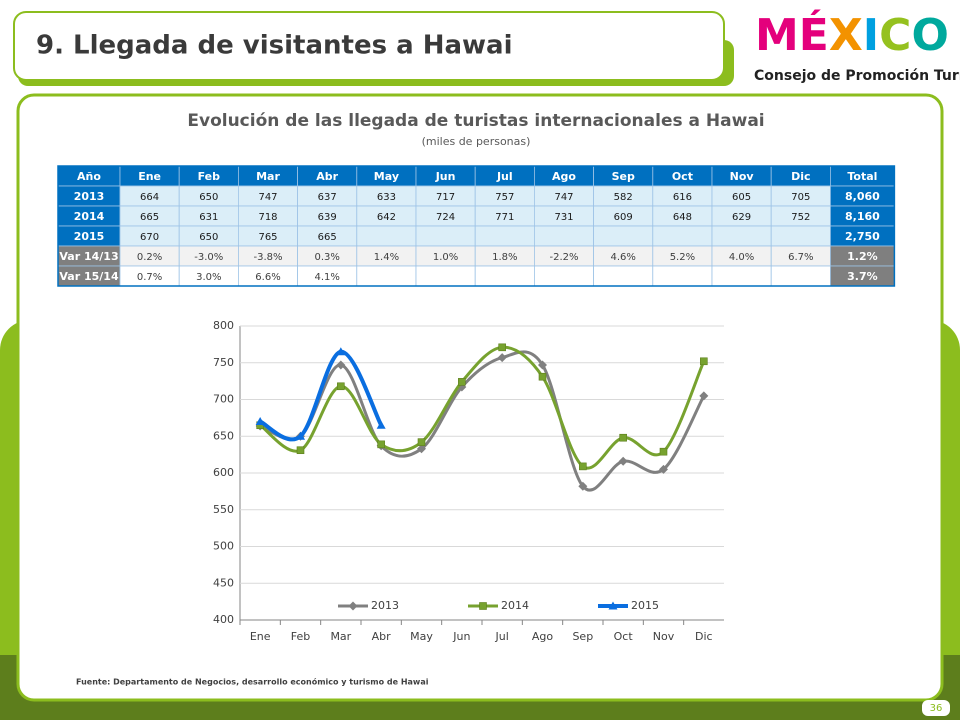  Describe the element at coordinates (274, 46) in the screenshot. I see `slide-title: 9. Llegada de visitantes a Hawai` at that location.